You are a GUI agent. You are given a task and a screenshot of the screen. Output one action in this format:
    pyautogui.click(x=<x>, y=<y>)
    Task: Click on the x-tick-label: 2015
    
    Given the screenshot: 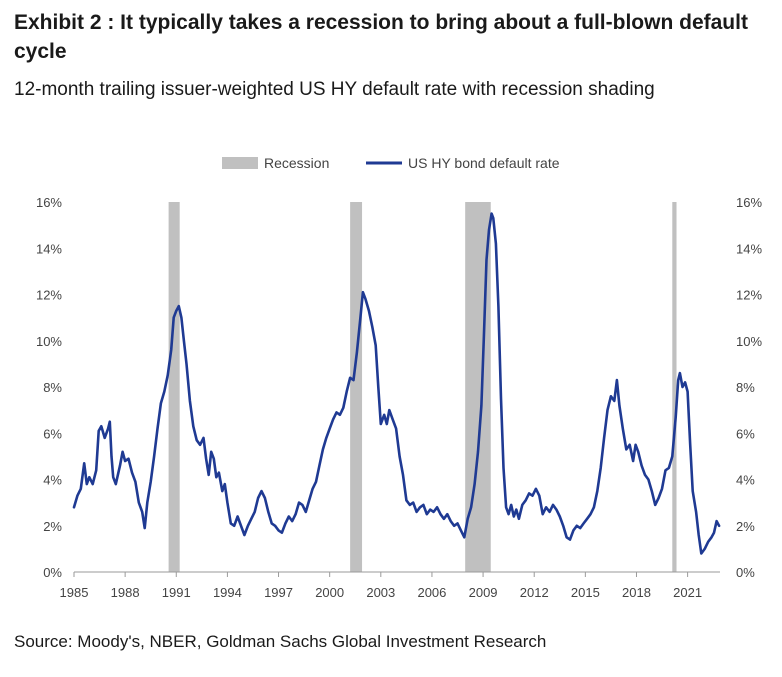 What is the action you would take?
    pyautogui.click(x=585, y=592)
    